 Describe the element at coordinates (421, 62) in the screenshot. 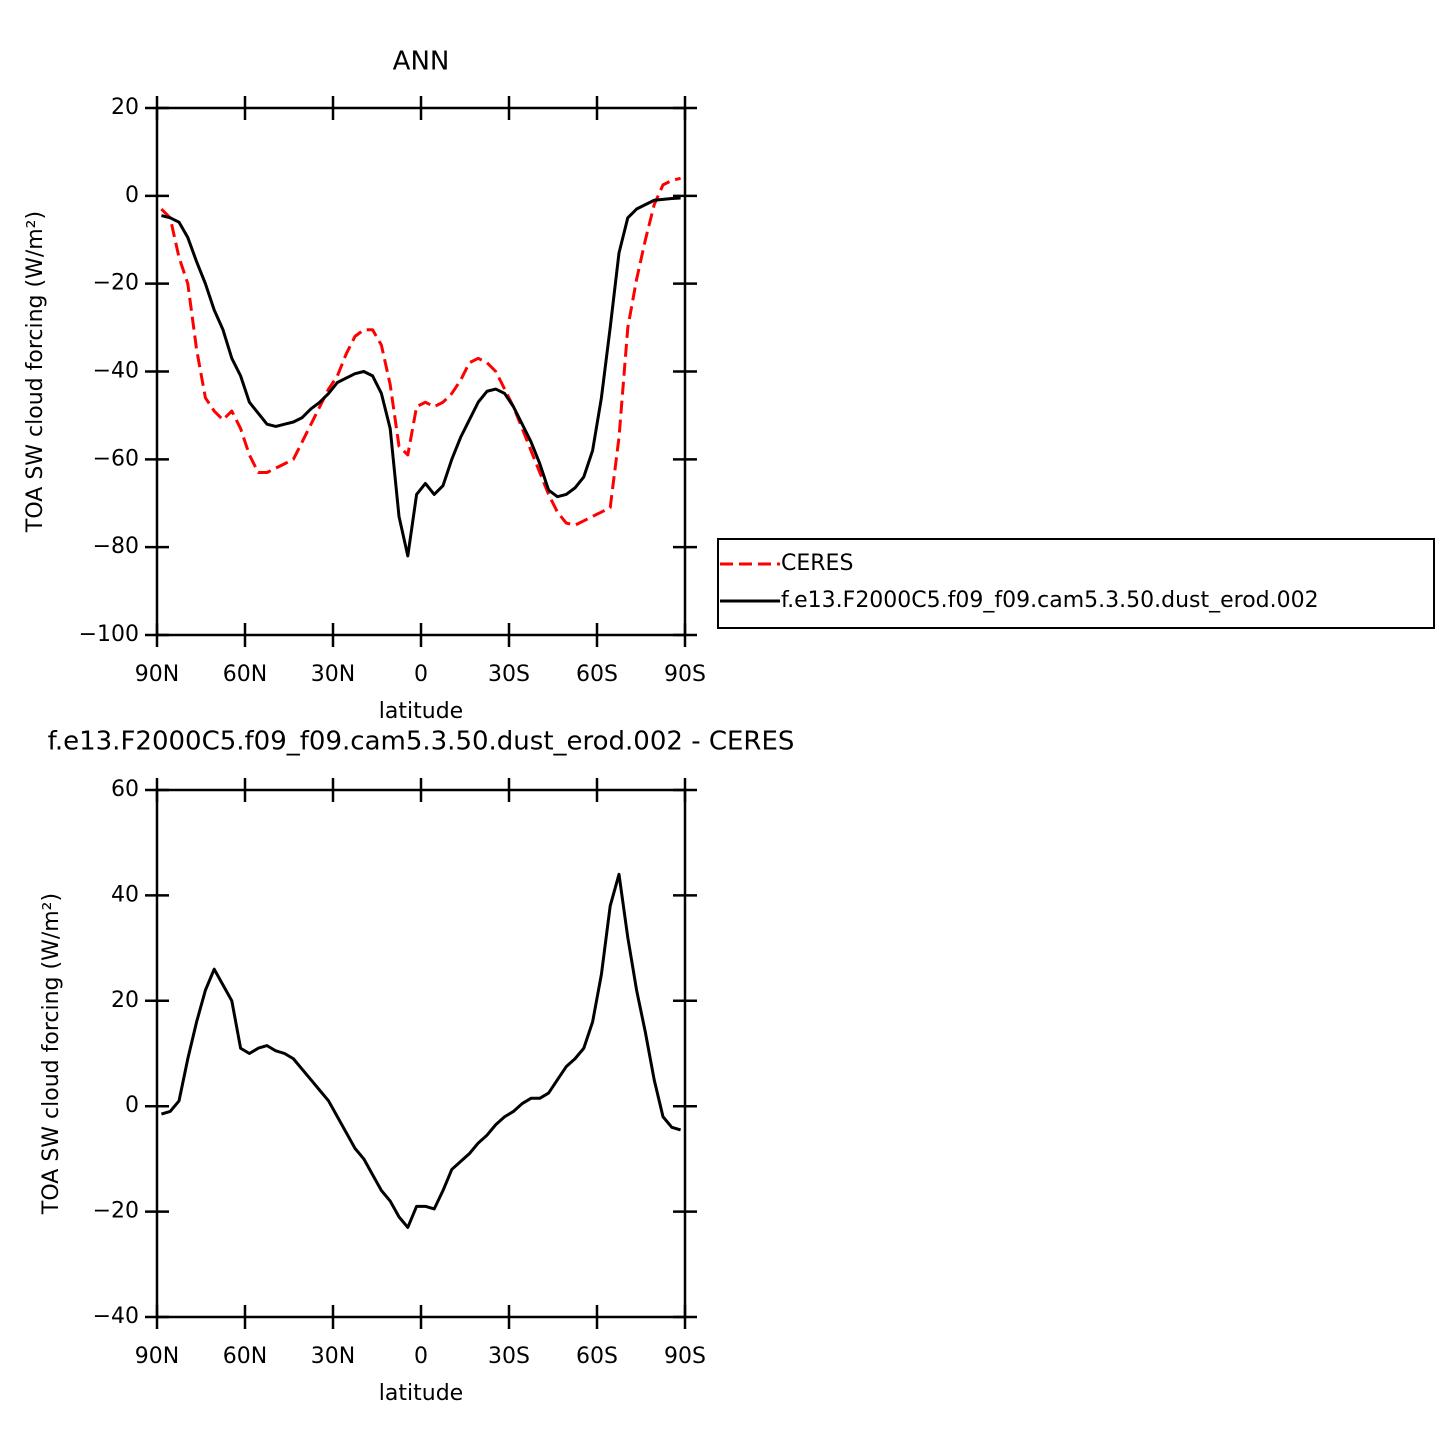

I see `chart-title: ANN` at that location.